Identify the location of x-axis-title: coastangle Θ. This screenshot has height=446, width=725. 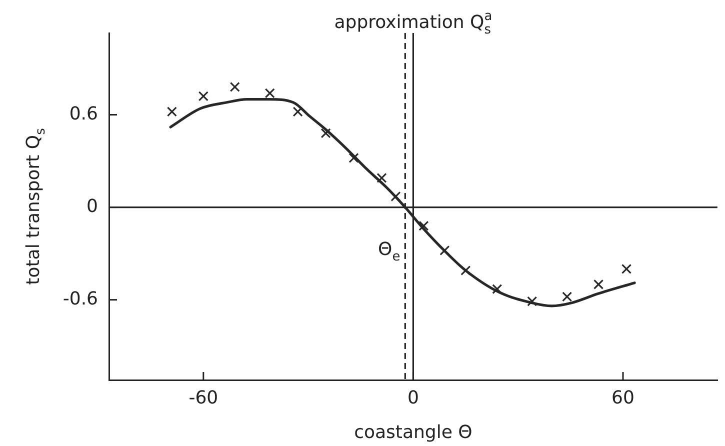
(413, 432).